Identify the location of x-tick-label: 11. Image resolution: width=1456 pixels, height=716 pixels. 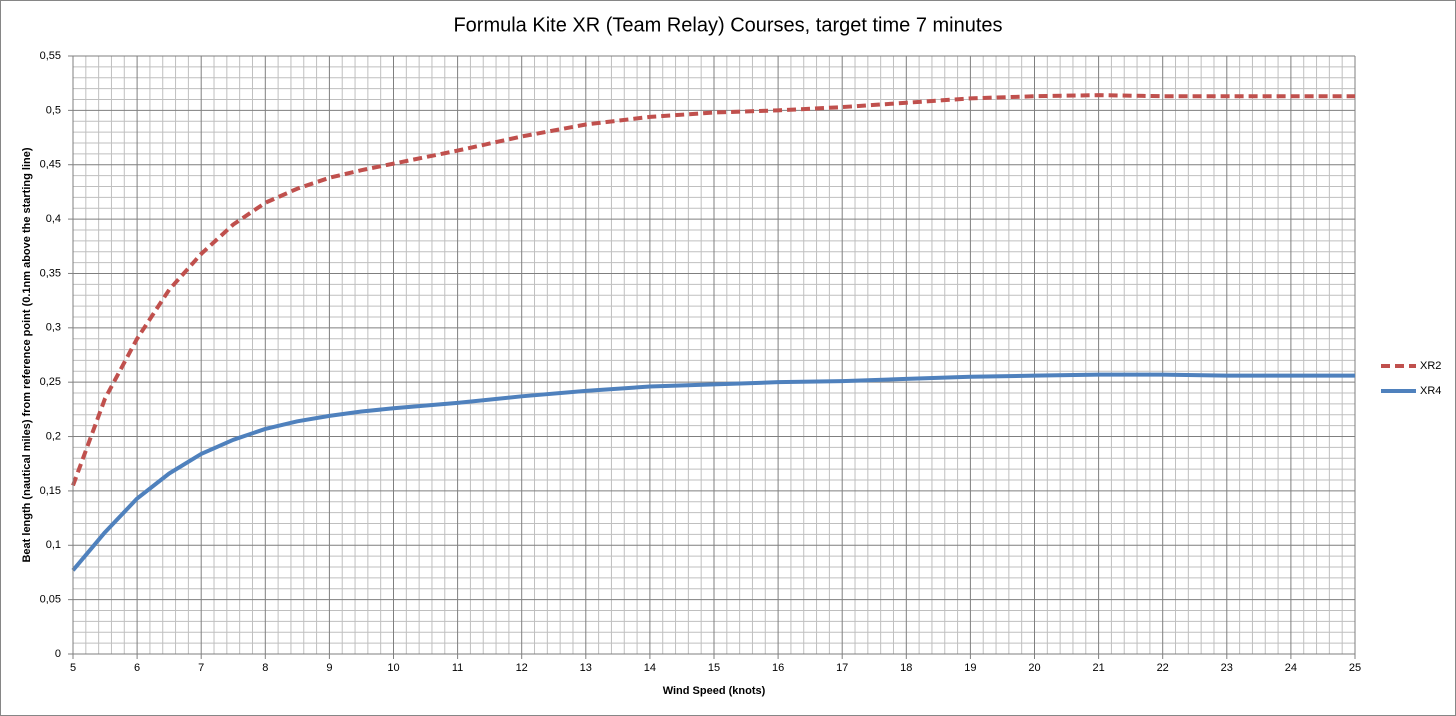
(457, 668).